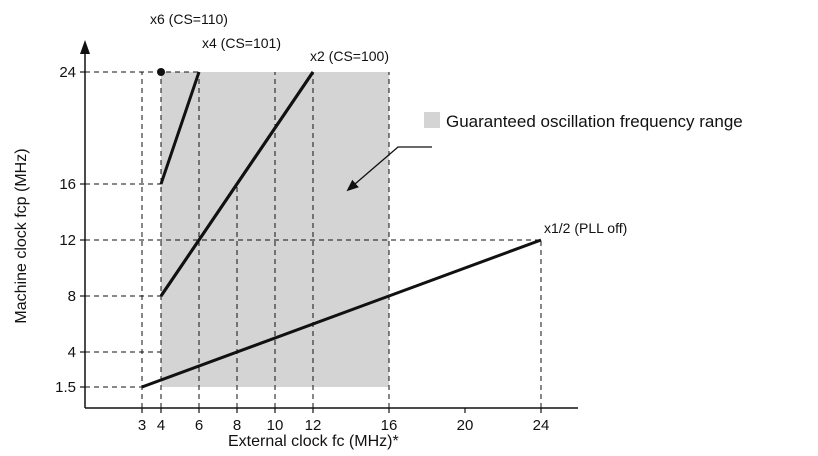 The image size is (818, 456). Describe the element at coordinates (72, 296) in the screenshot. I see `y-tick-label-8: 8` at that location.